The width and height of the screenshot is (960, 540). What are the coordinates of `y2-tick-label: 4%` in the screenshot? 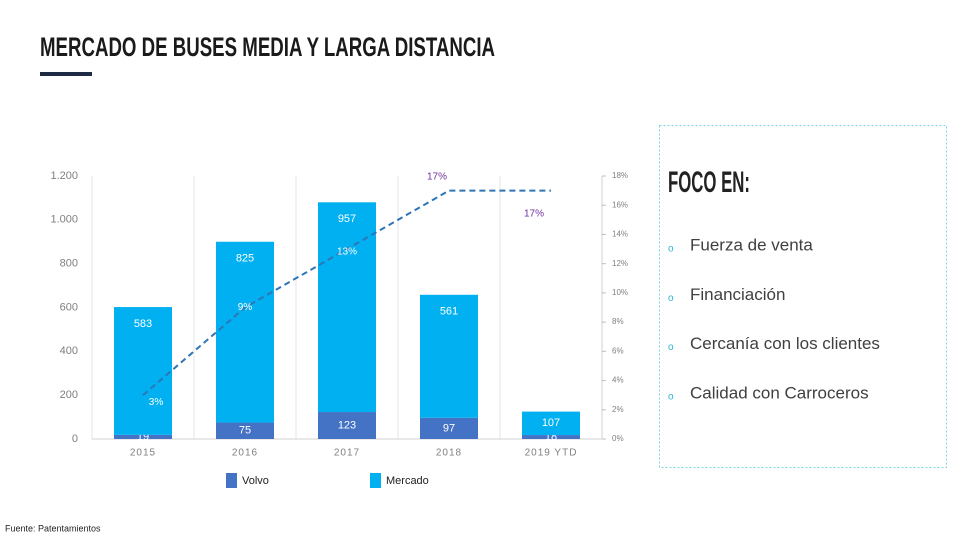 It's located at (618, 380).